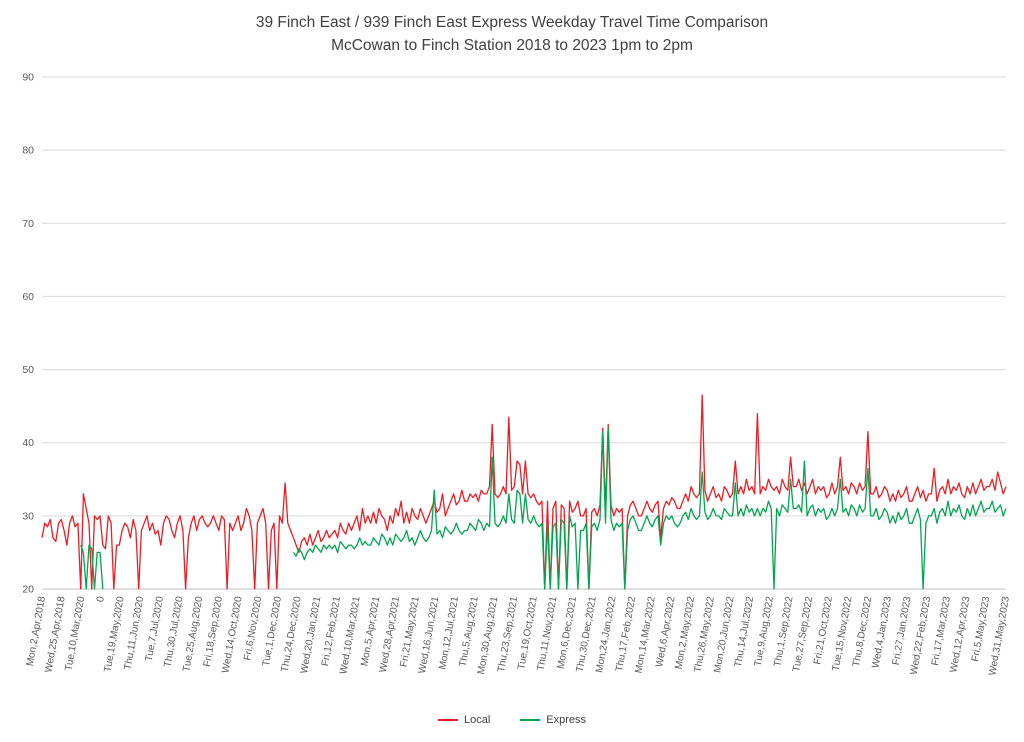 The image size is (1024, 742). I want to click on legend-item-local: Local, so click(464, 720).